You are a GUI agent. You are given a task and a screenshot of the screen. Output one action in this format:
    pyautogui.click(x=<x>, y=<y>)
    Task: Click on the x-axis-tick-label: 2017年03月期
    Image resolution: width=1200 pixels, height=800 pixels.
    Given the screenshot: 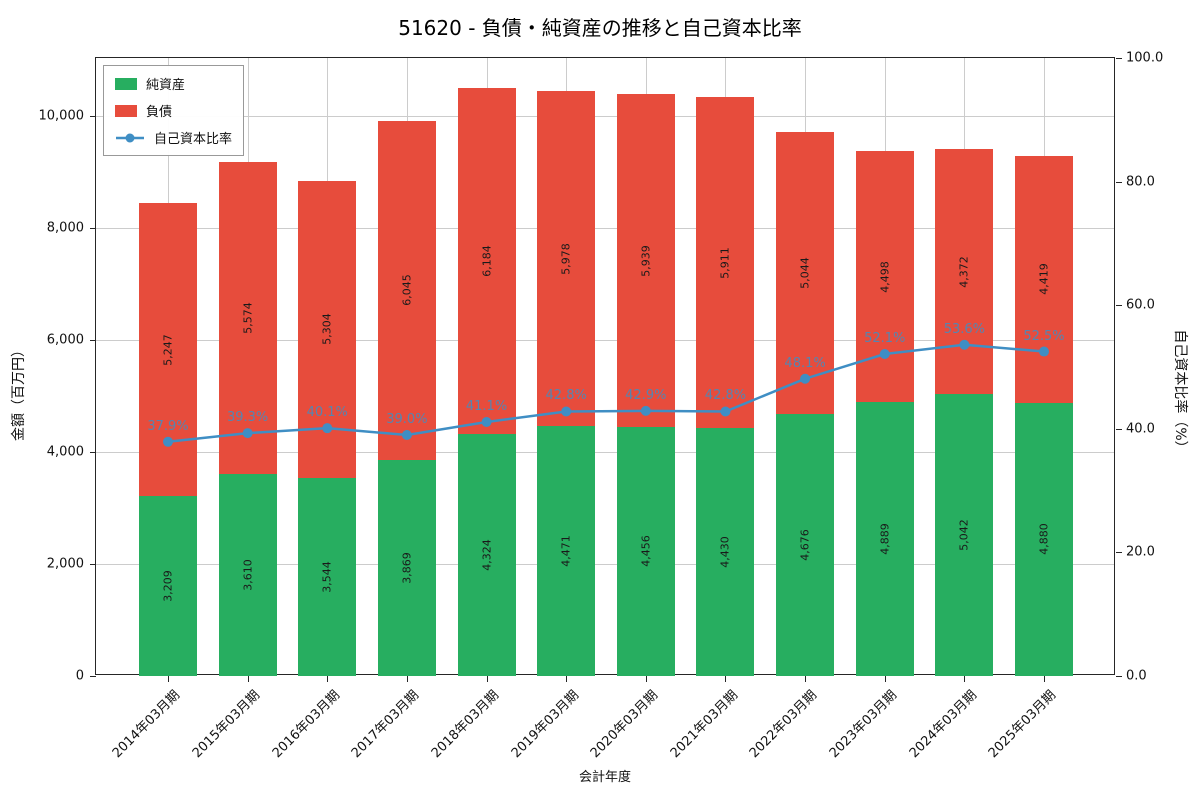 What is the action you would take?
    pyautogui.click(x=386, y=724)
    